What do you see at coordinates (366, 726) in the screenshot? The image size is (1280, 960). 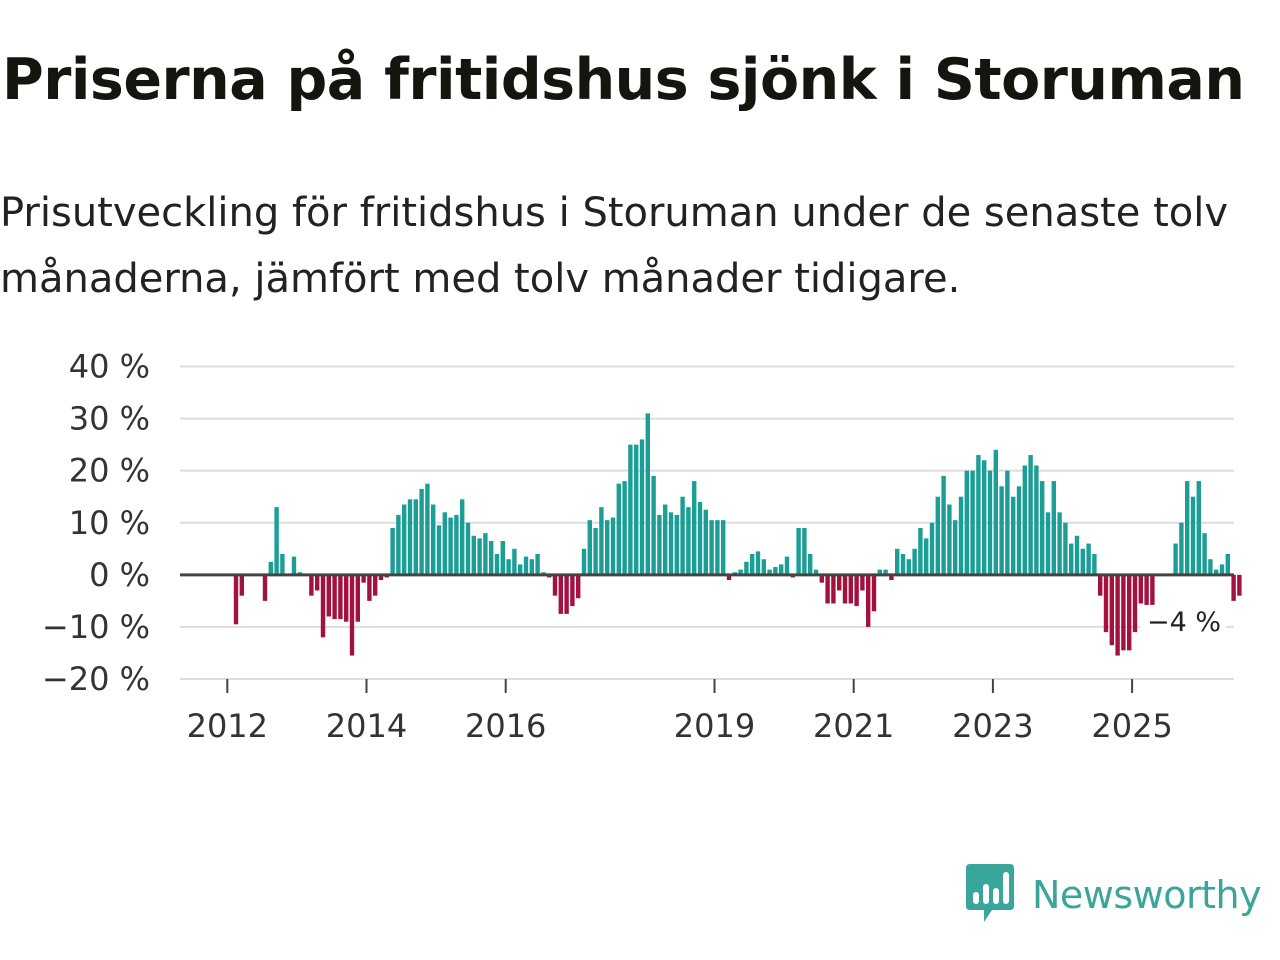 I see `x-tick-label: 2014` at bounding box center [366, 726].